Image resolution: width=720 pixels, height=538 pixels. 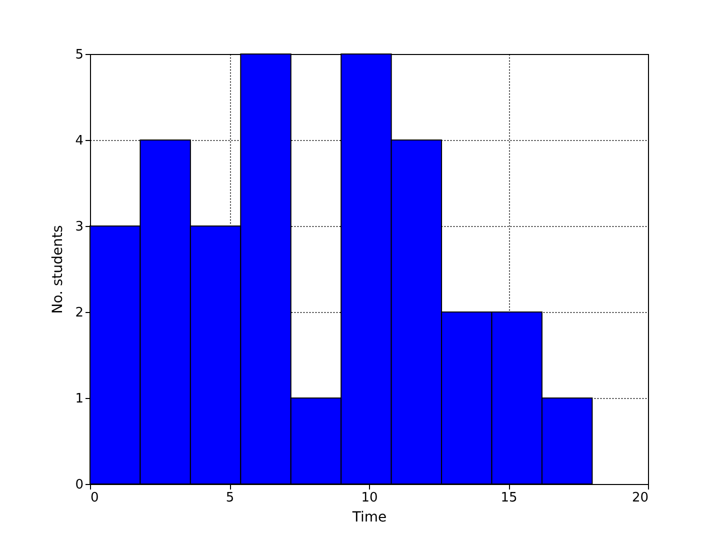 I want to click on y-tick-label: 5, so click(x=79, y=55).